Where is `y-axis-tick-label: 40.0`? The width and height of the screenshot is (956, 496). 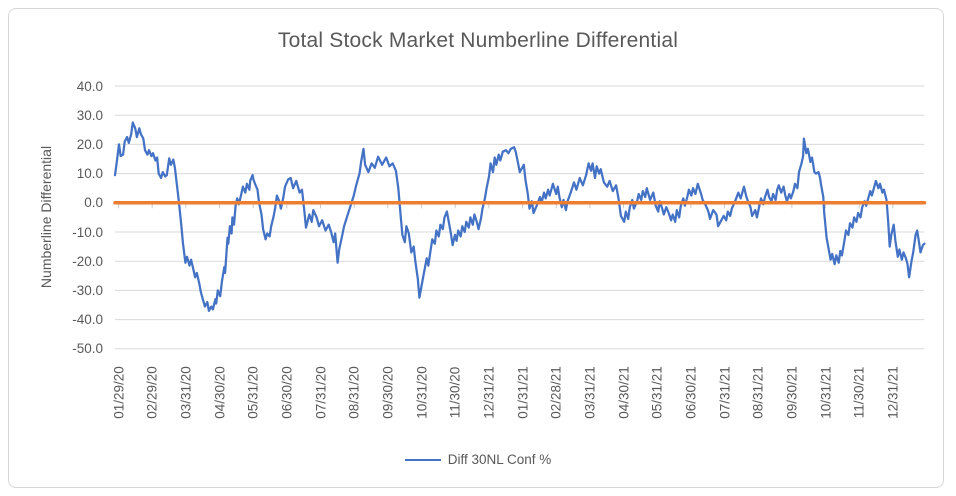
y-axis-tick-label: 40.0 is located at coordinates (89, 86).